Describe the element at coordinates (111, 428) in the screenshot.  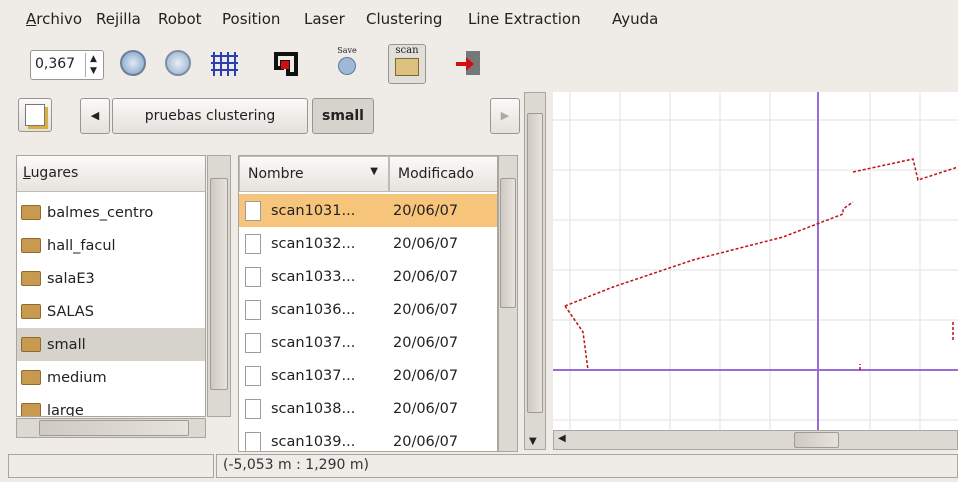
I see `places-hscroll` at that location.